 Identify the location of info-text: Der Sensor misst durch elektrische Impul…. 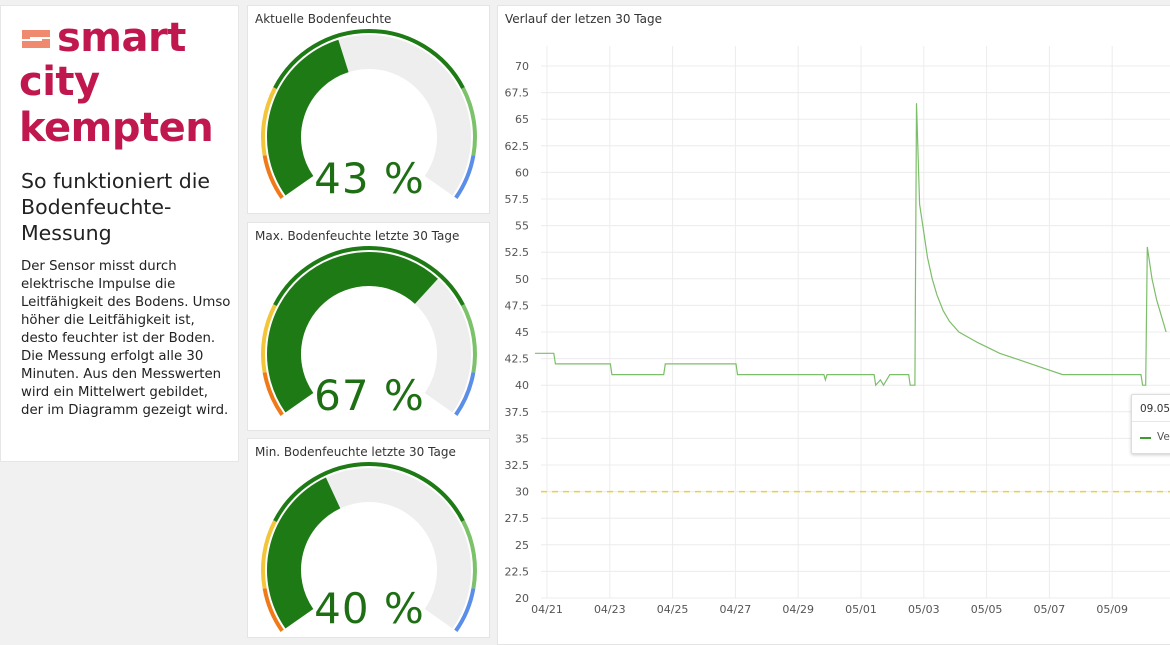
(126, 338).